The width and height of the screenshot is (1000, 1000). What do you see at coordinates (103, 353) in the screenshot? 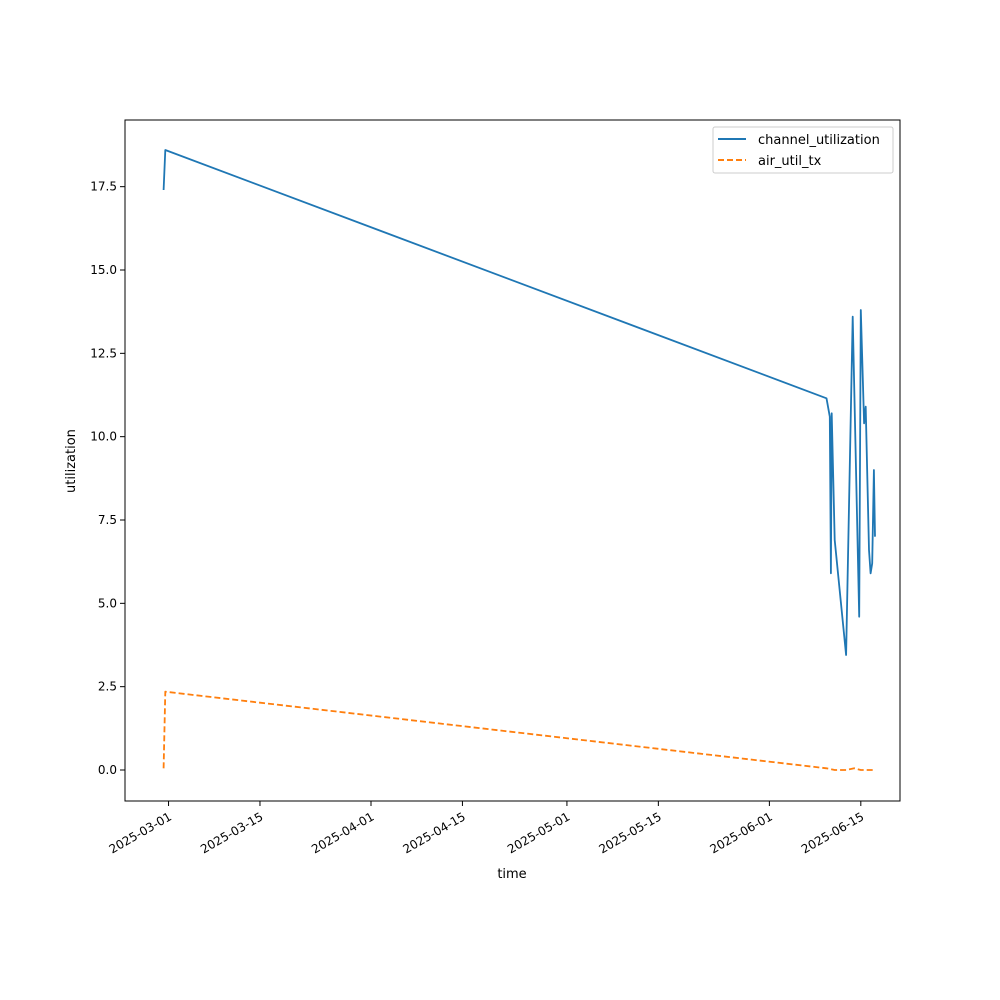
I see `y-tick-label: 12.5` at bounding box center [103, 353].